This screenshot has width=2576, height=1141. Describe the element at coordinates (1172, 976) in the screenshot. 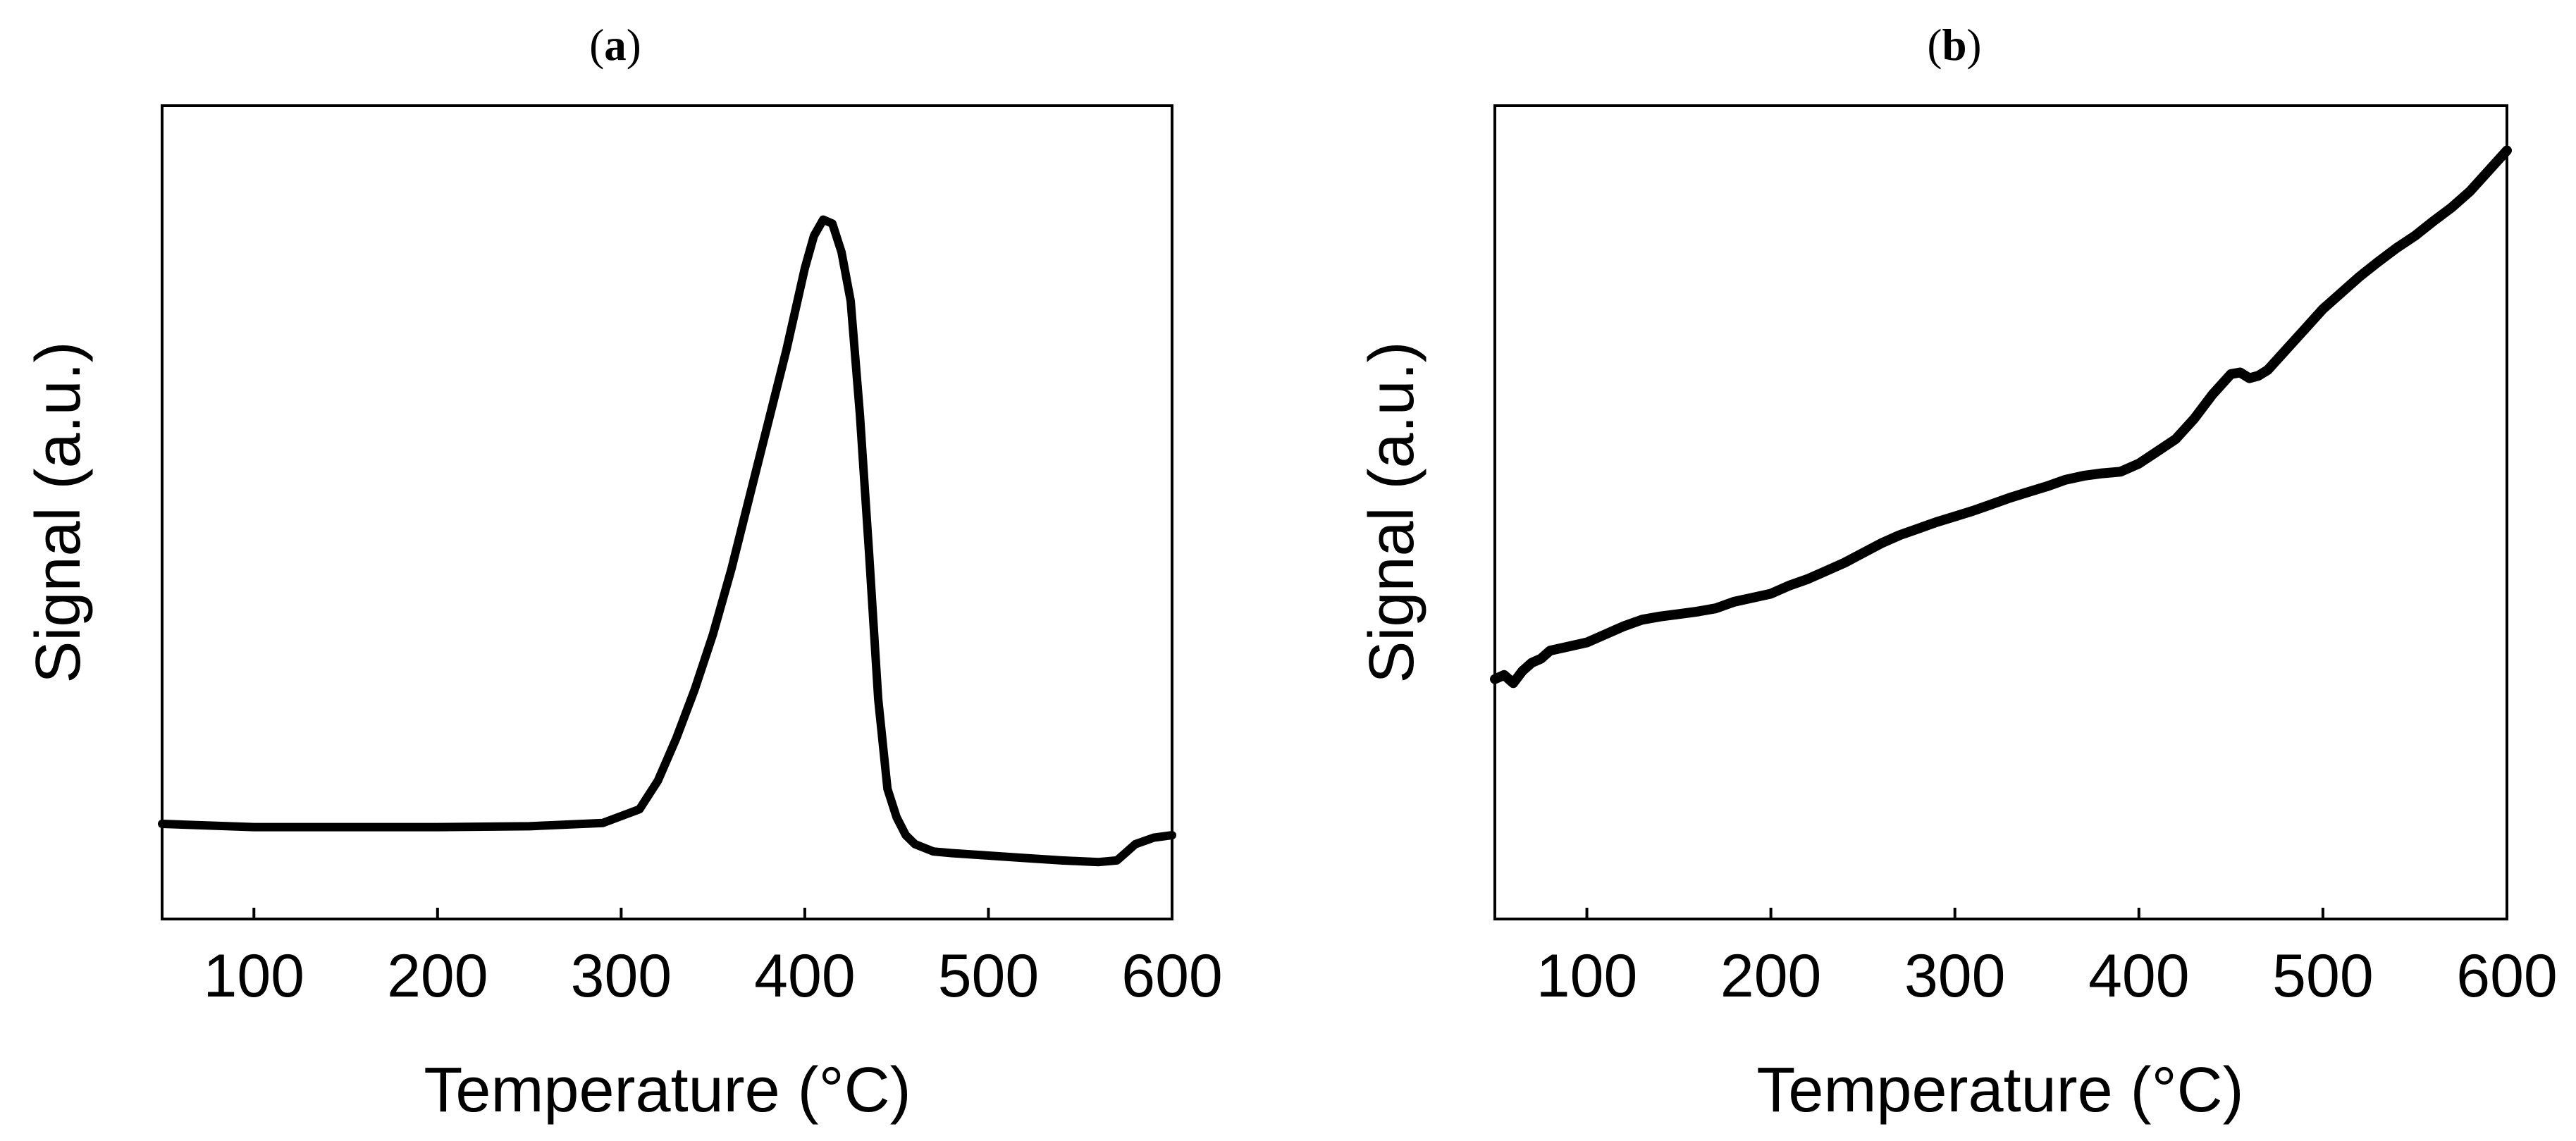

I see `x-tick-label-600-a: 600` at that location.